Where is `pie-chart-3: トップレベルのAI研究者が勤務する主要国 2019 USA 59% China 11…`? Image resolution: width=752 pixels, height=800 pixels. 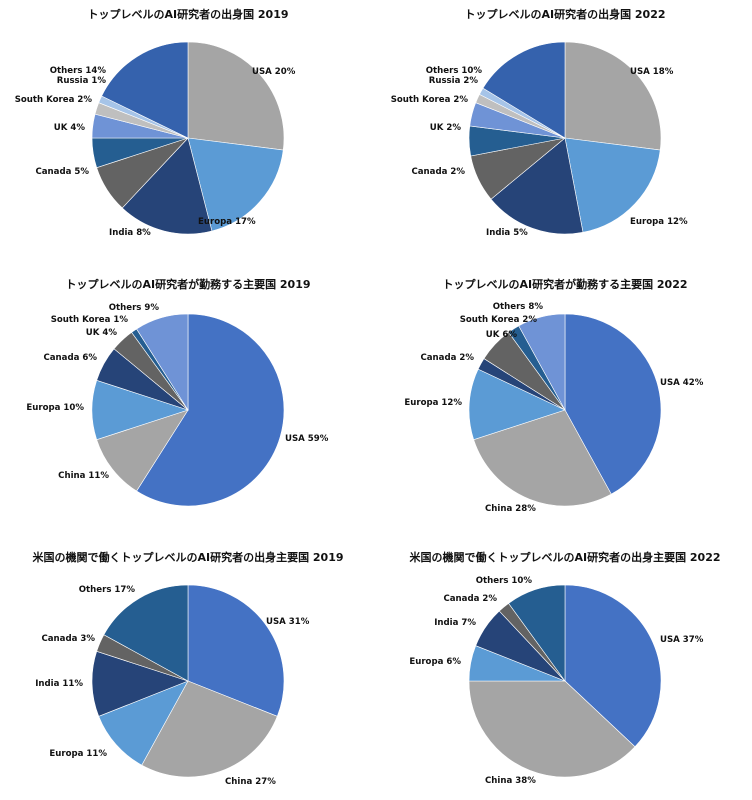
pie-chart-3: トップレベルのAI研究者が勤務する主要国 2019 USA 59% China 11… is located at coordinates (177, 392).